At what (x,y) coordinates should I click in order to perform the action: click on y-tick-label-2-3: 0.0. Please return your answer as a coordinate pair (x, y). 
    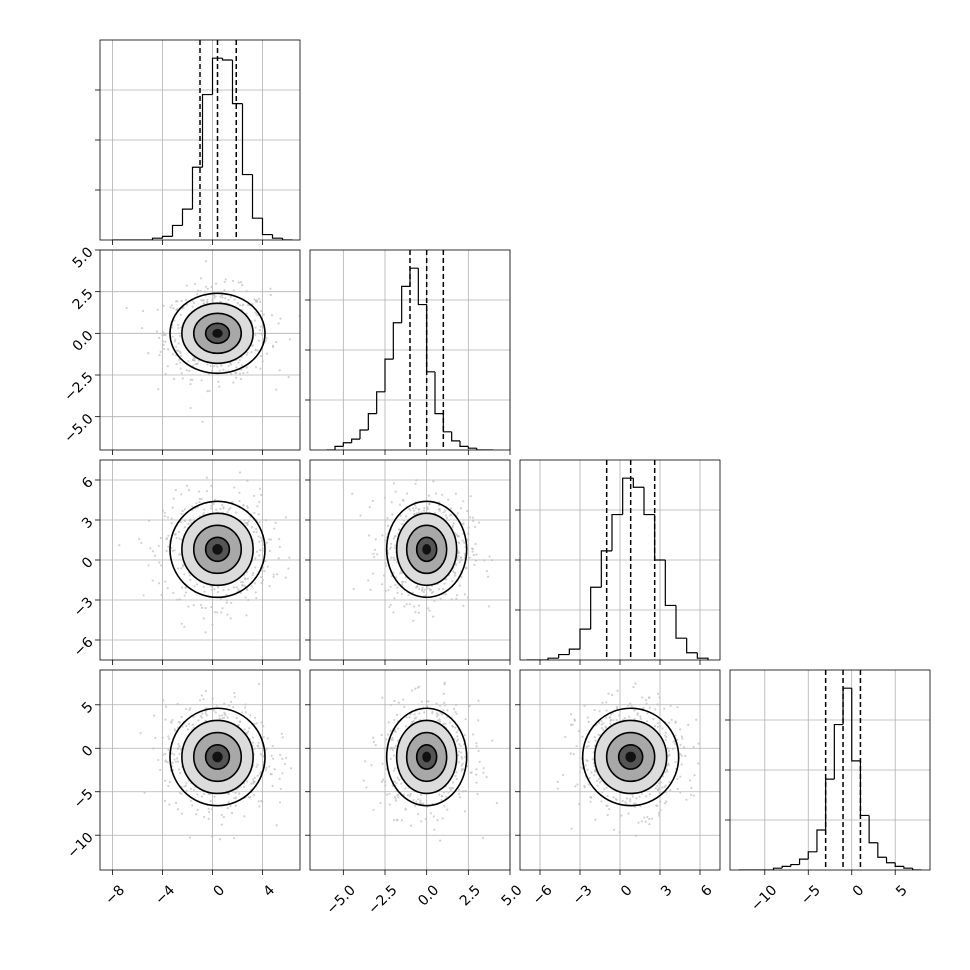
    Looking at the image, I should click on (83, 341).